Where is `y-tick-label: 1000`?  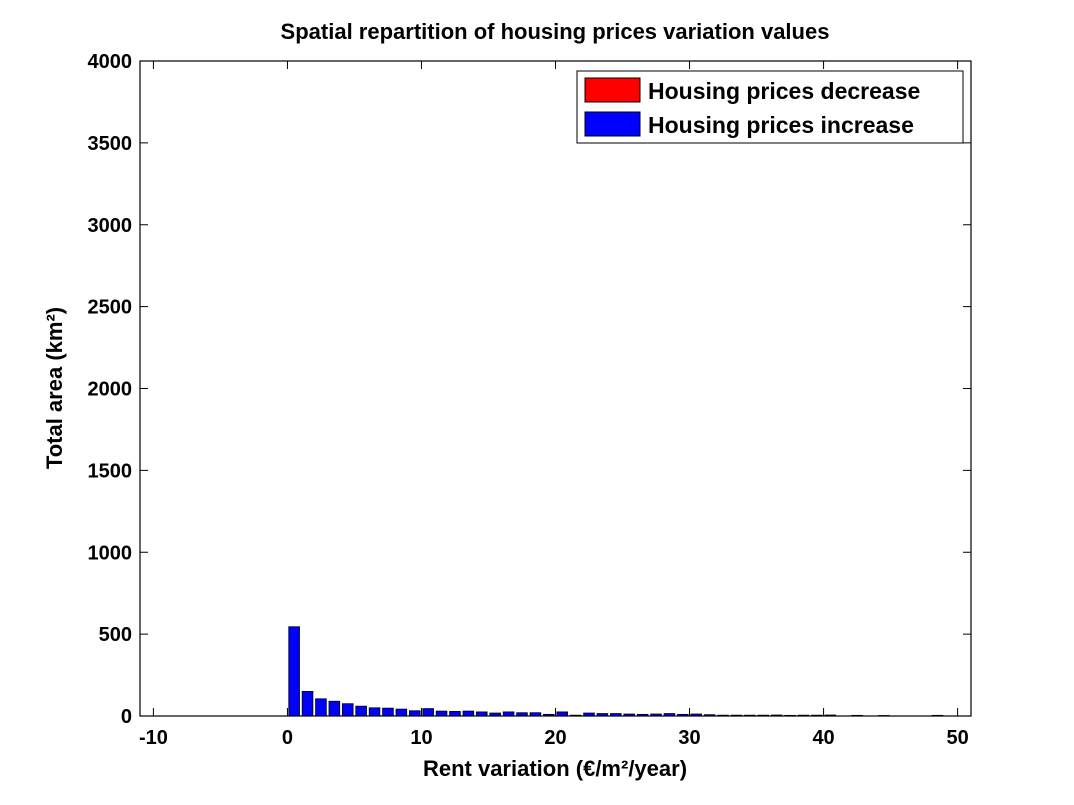
y-tick-label: 1000 is located at coordinates (110, 553).